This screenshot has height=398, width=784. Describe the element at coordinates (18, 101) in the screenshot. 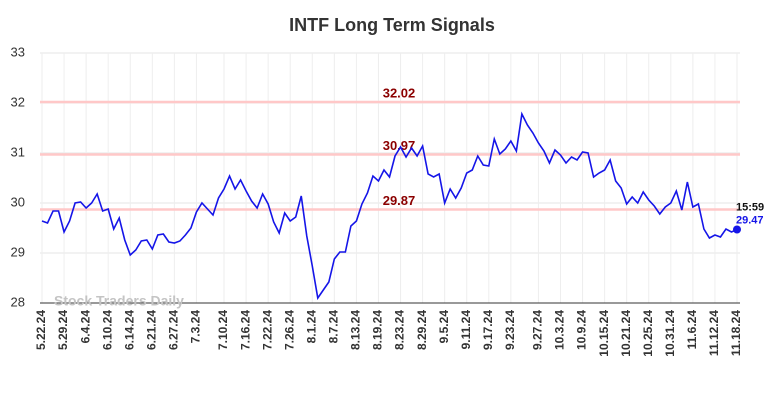

I see `y-tick-label: 32` at that location.